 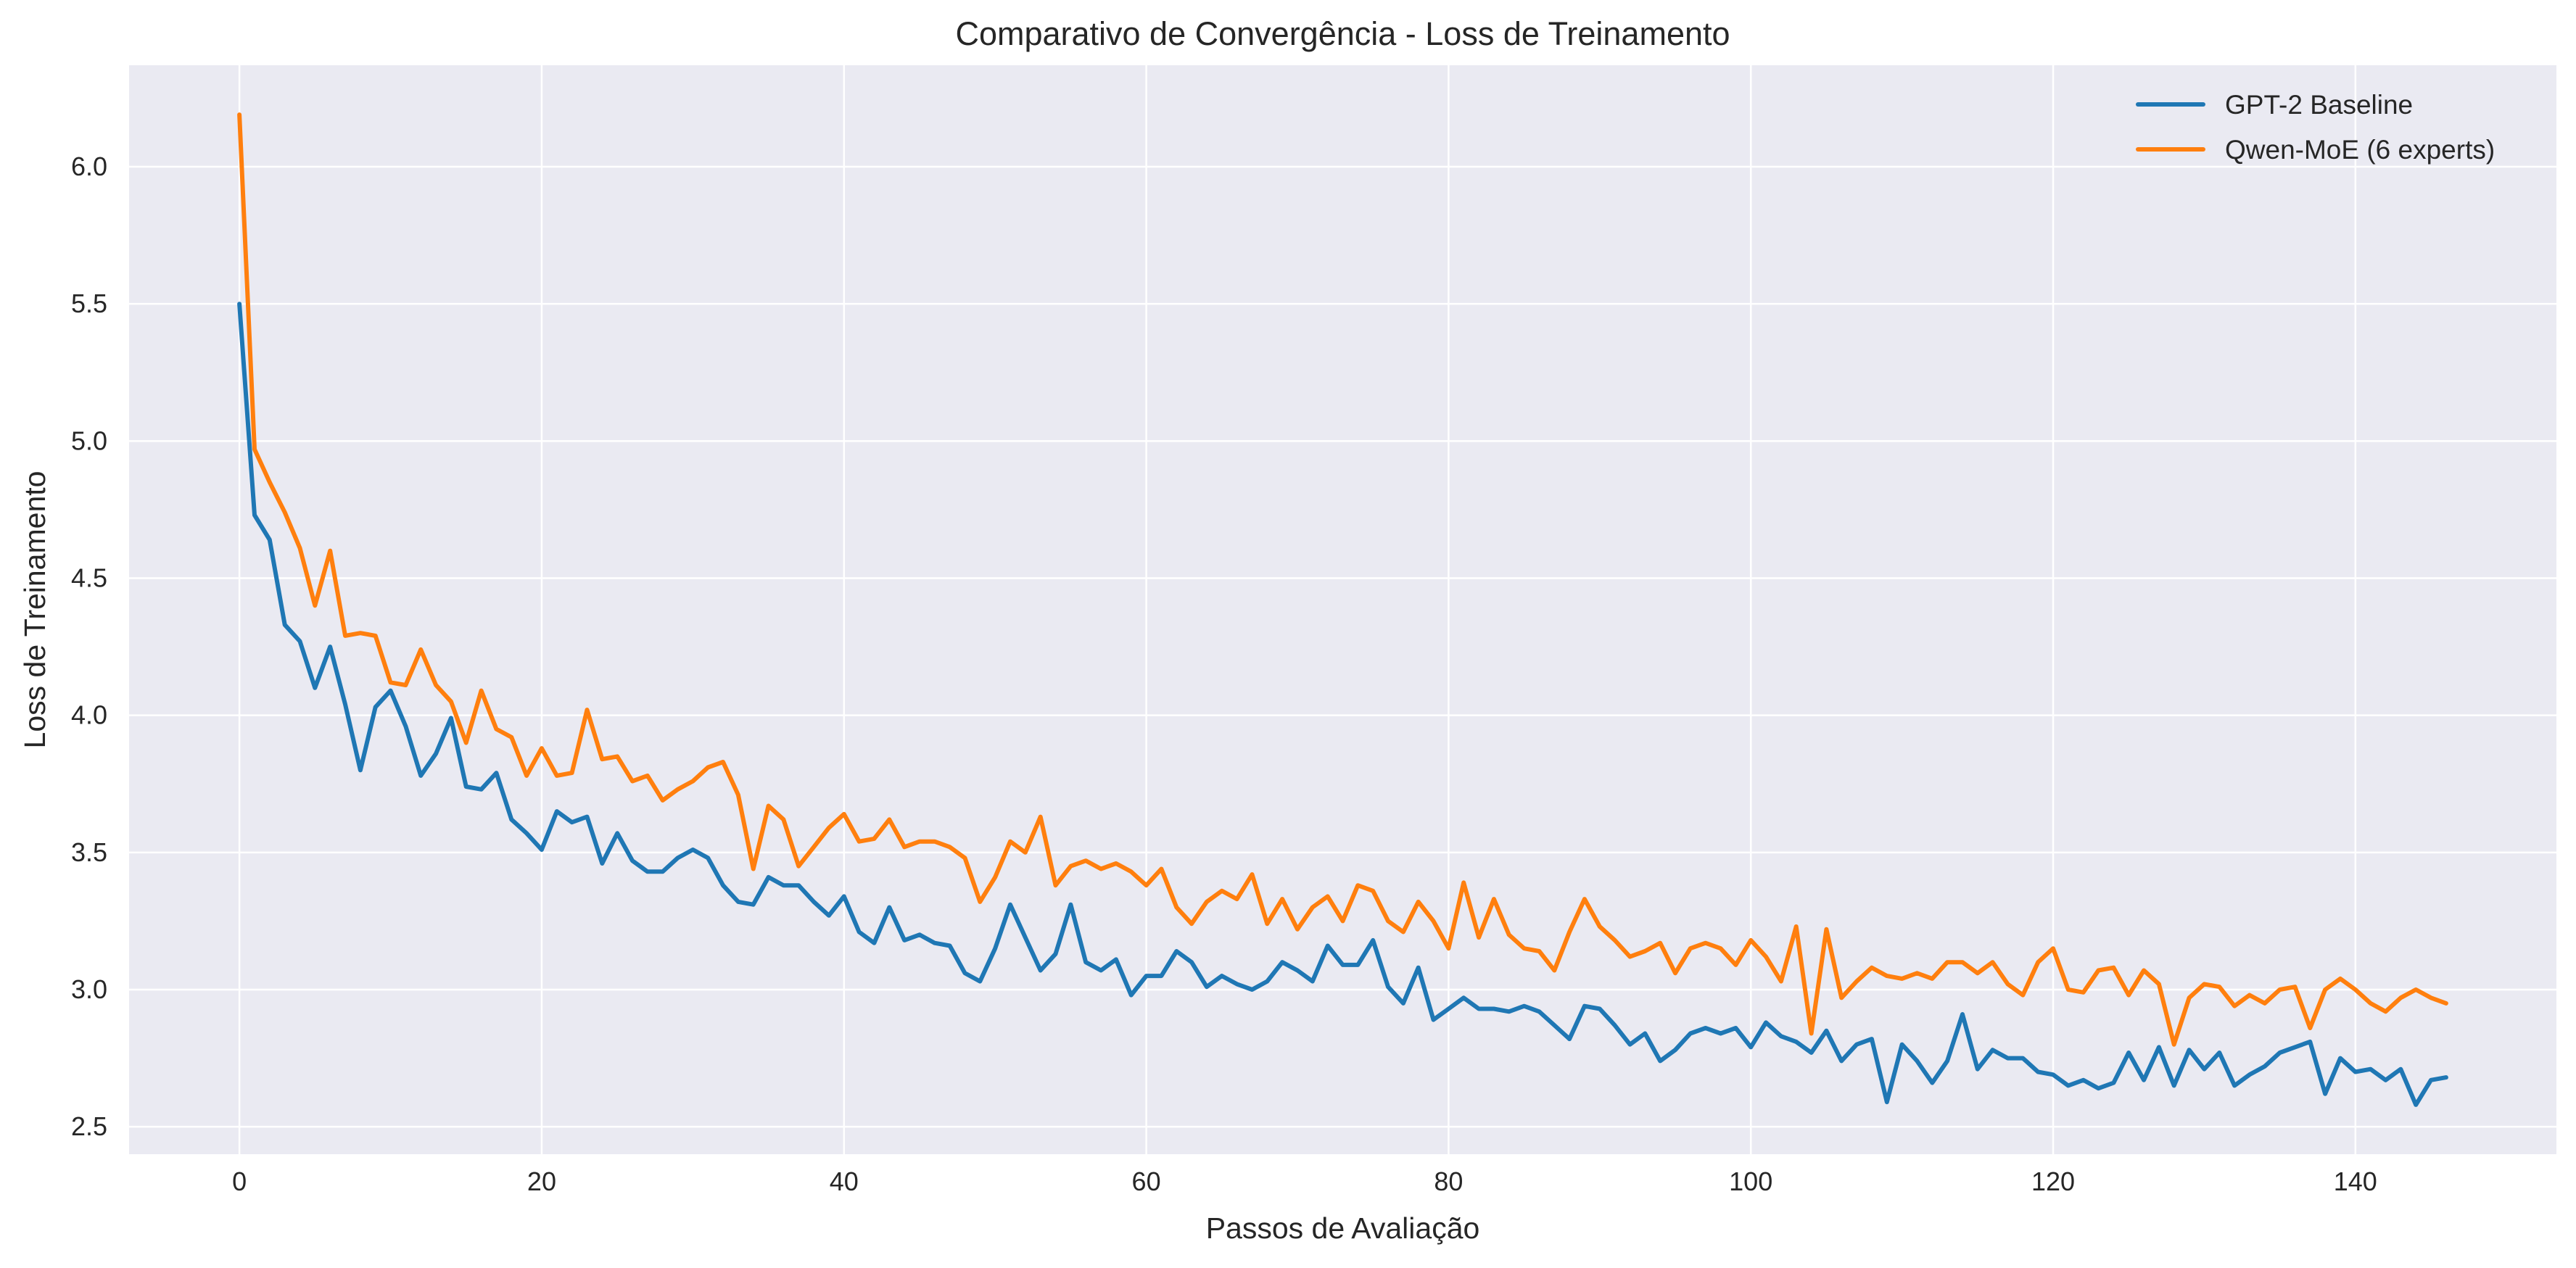 What do you see at coordinates (1304, 1181) in the screenshot?
I see `x-axis: 0 20 40 60 80 100 120 140` at bounding box center [1304, 1181].